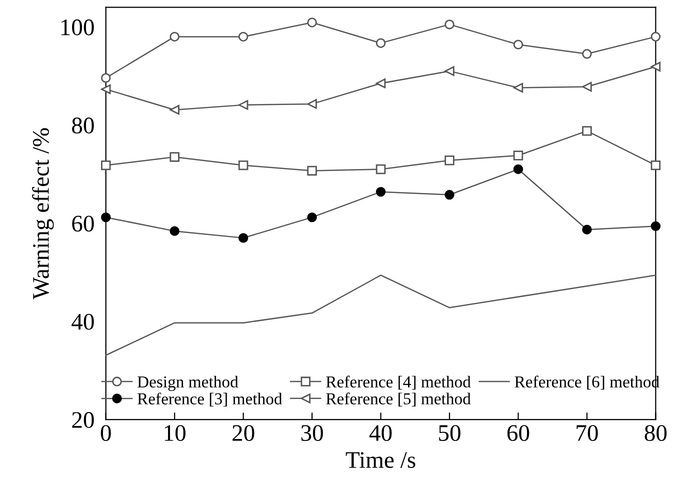 This screenshot has width=683, height=485. I want to click on y-tick-label: 100, so click(77, 27).